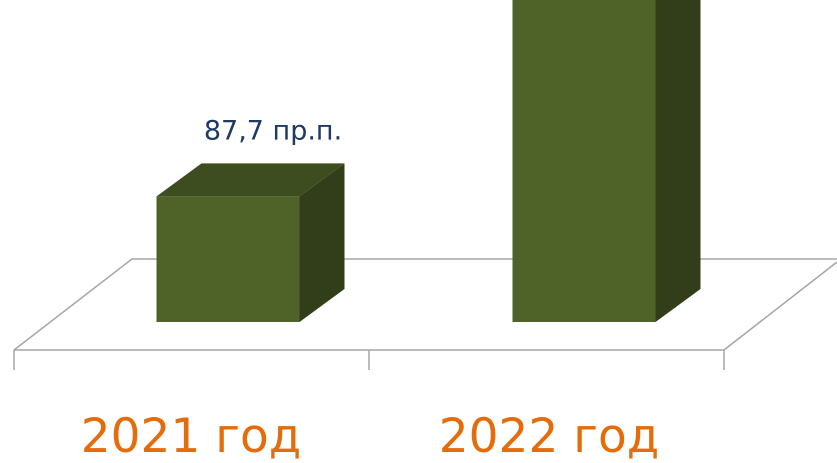  I want to click on bar, so click(250, 242).